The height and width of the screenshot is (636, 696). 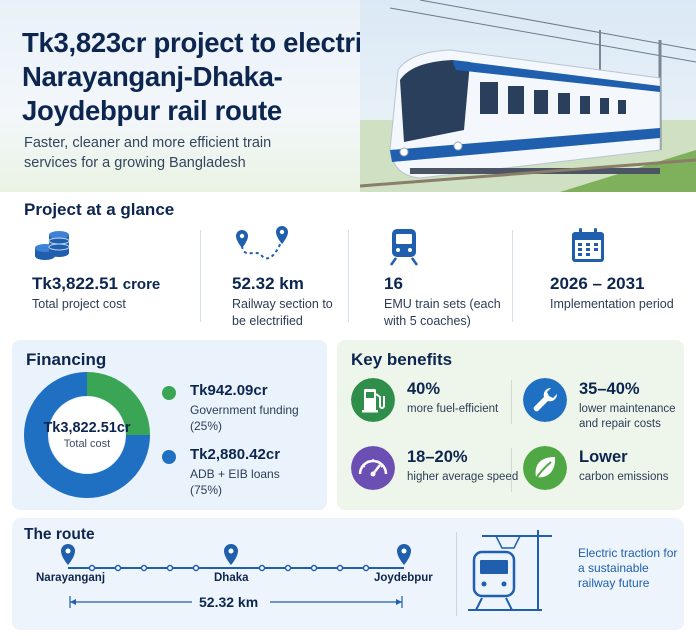 What do you see at coordinates (75, 283) in the screenshot?
I see `stat-value: Tk3,822.51` at bounding box center [75, 283].